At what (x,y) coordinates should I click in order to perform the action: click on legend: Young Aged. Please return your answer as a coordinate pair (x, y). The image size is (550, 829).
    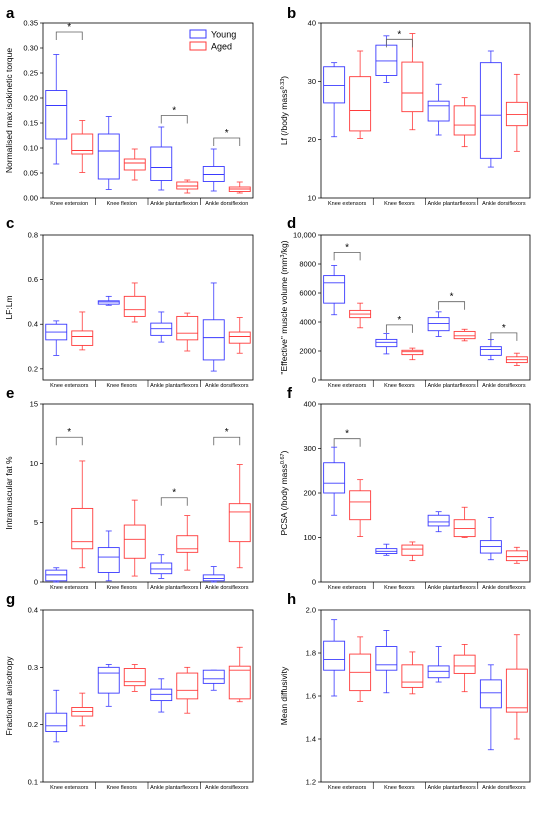
    Looking at the image, I should click on (212, 40).